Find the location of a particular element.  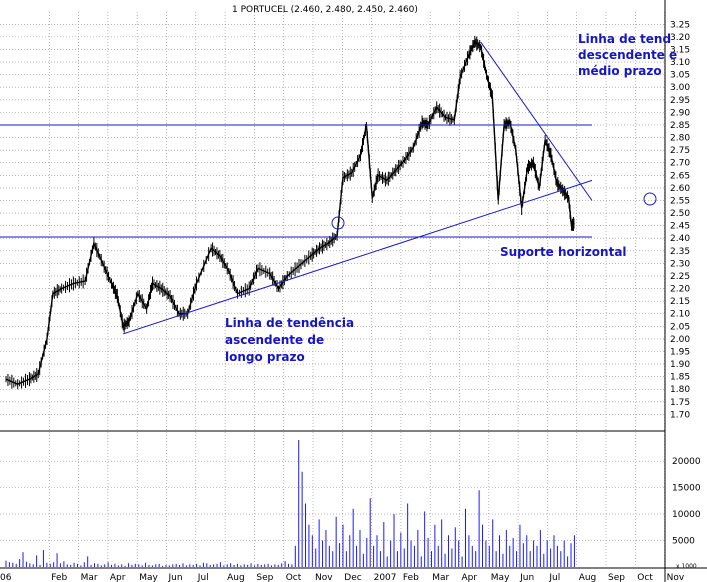

trendline-medium-term-descending is located at coordinates (536, 121).